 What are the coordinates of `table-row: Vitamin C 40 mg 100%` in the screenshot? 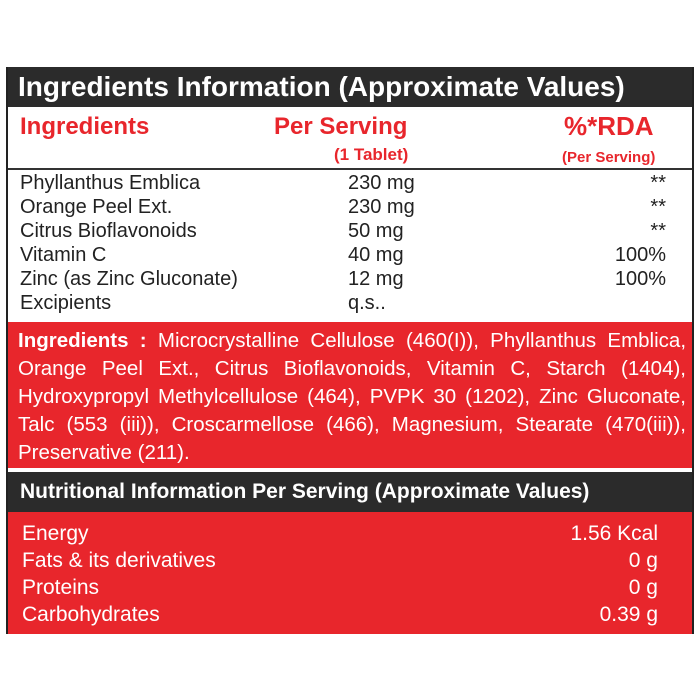 It's located at (350, 255).